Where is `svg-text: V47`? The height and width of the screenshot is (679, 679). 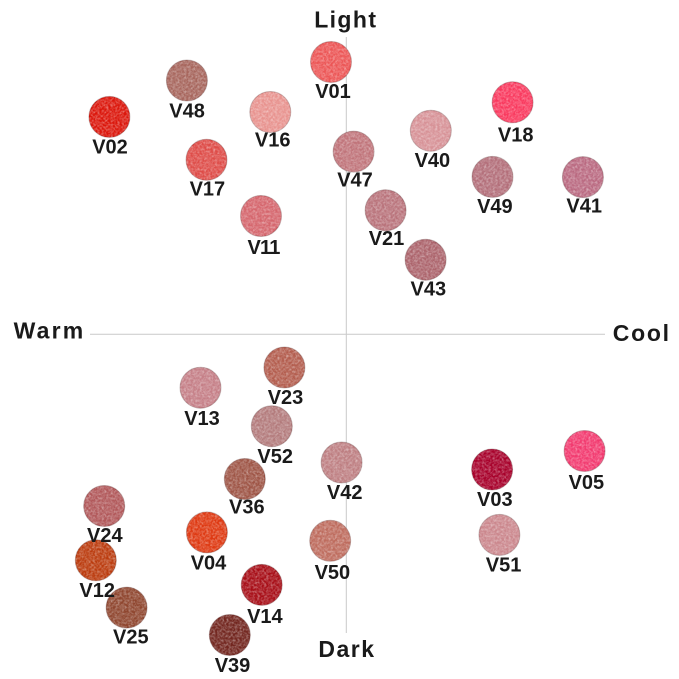
svg-text: V47 is located at coordinates (355, 181).